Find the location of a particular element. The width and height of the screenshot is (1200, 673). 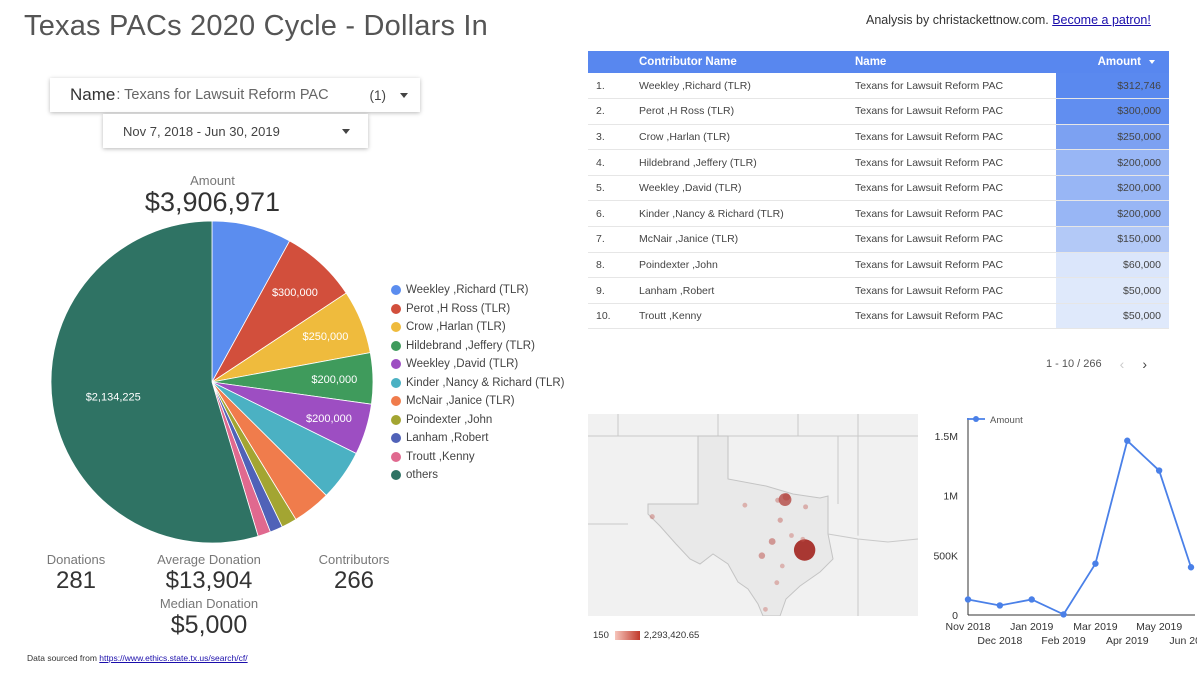

legend-item: Poindexter ,John is located at coordinates (478, 420).